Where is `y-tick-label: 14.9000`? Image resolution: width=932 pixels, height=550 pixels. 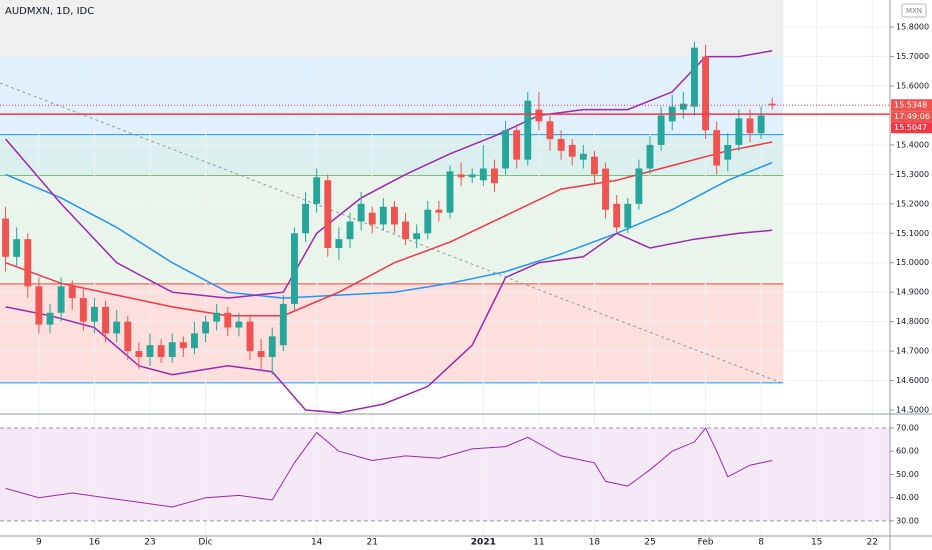
y-tick-label: 14.9000 is located at coordinates (912, 292).